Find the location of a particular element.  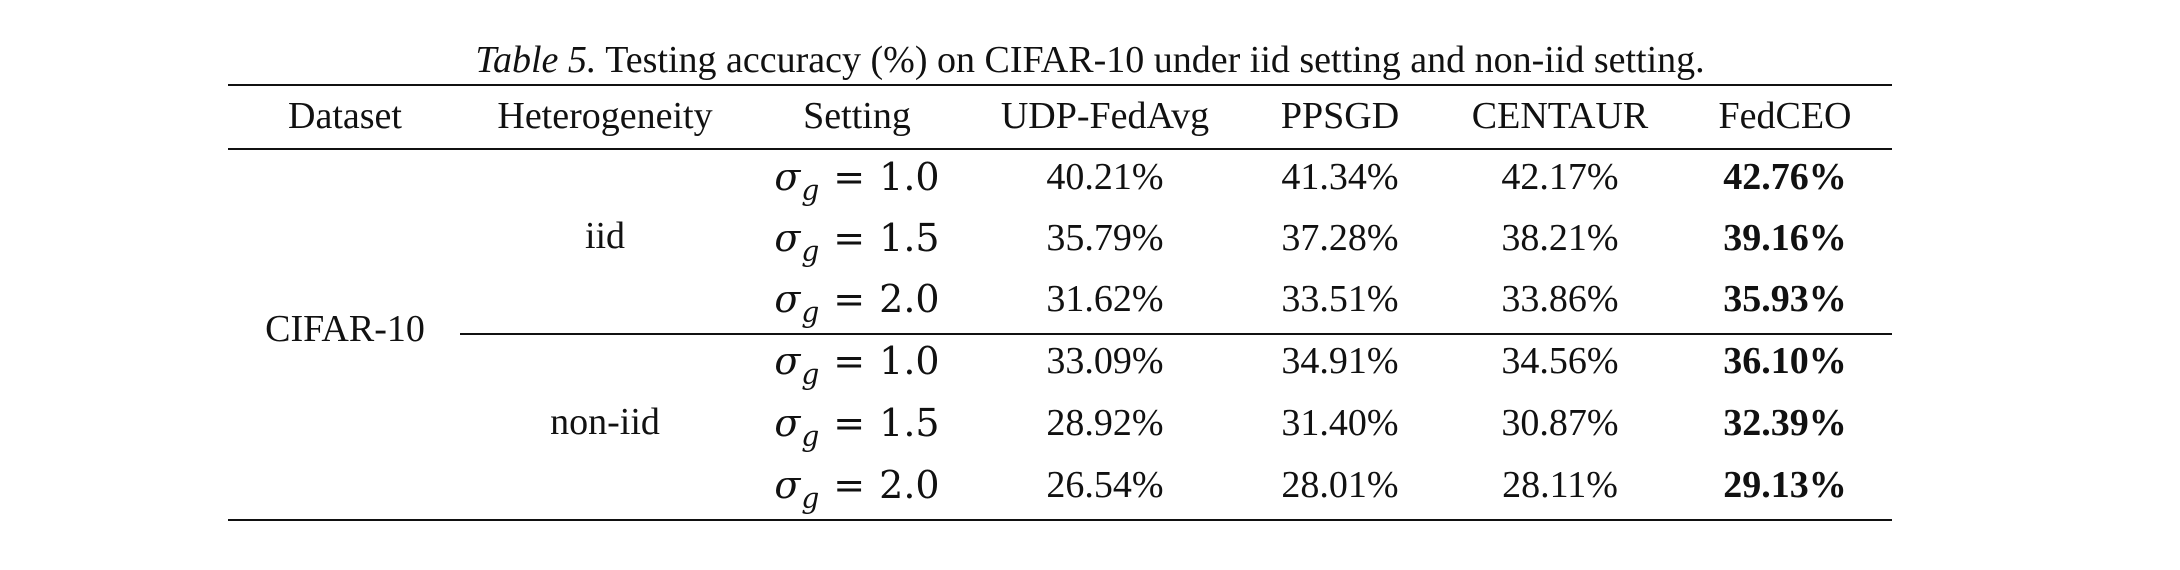

udp-fedavg-value: 40.21% is located at coordinates (1105, 177).